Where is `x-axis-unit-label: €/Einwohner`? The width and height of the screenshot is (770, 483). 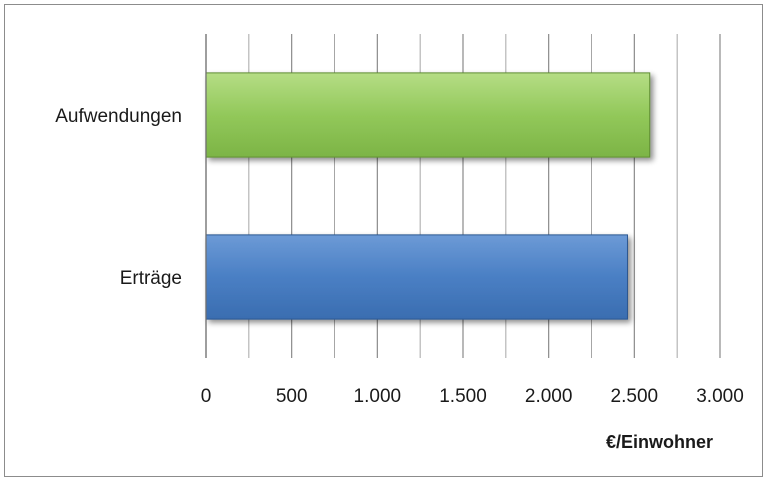
x-axis-unit-label: €/Einwohner is located at coordinates (659, 442).